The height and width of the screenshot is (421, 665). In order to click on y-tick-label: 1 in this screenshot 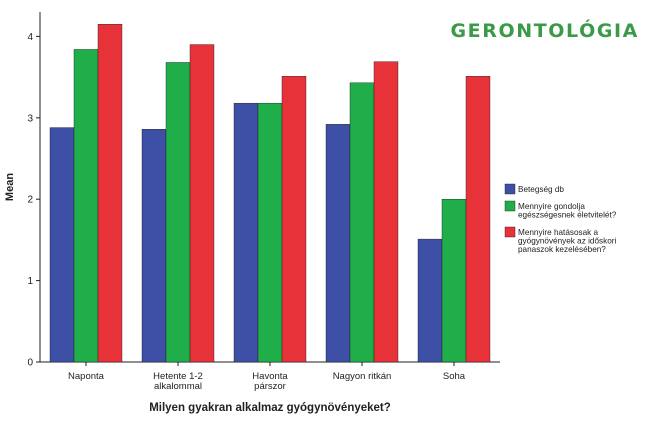, I will do `click(30, 281)`.